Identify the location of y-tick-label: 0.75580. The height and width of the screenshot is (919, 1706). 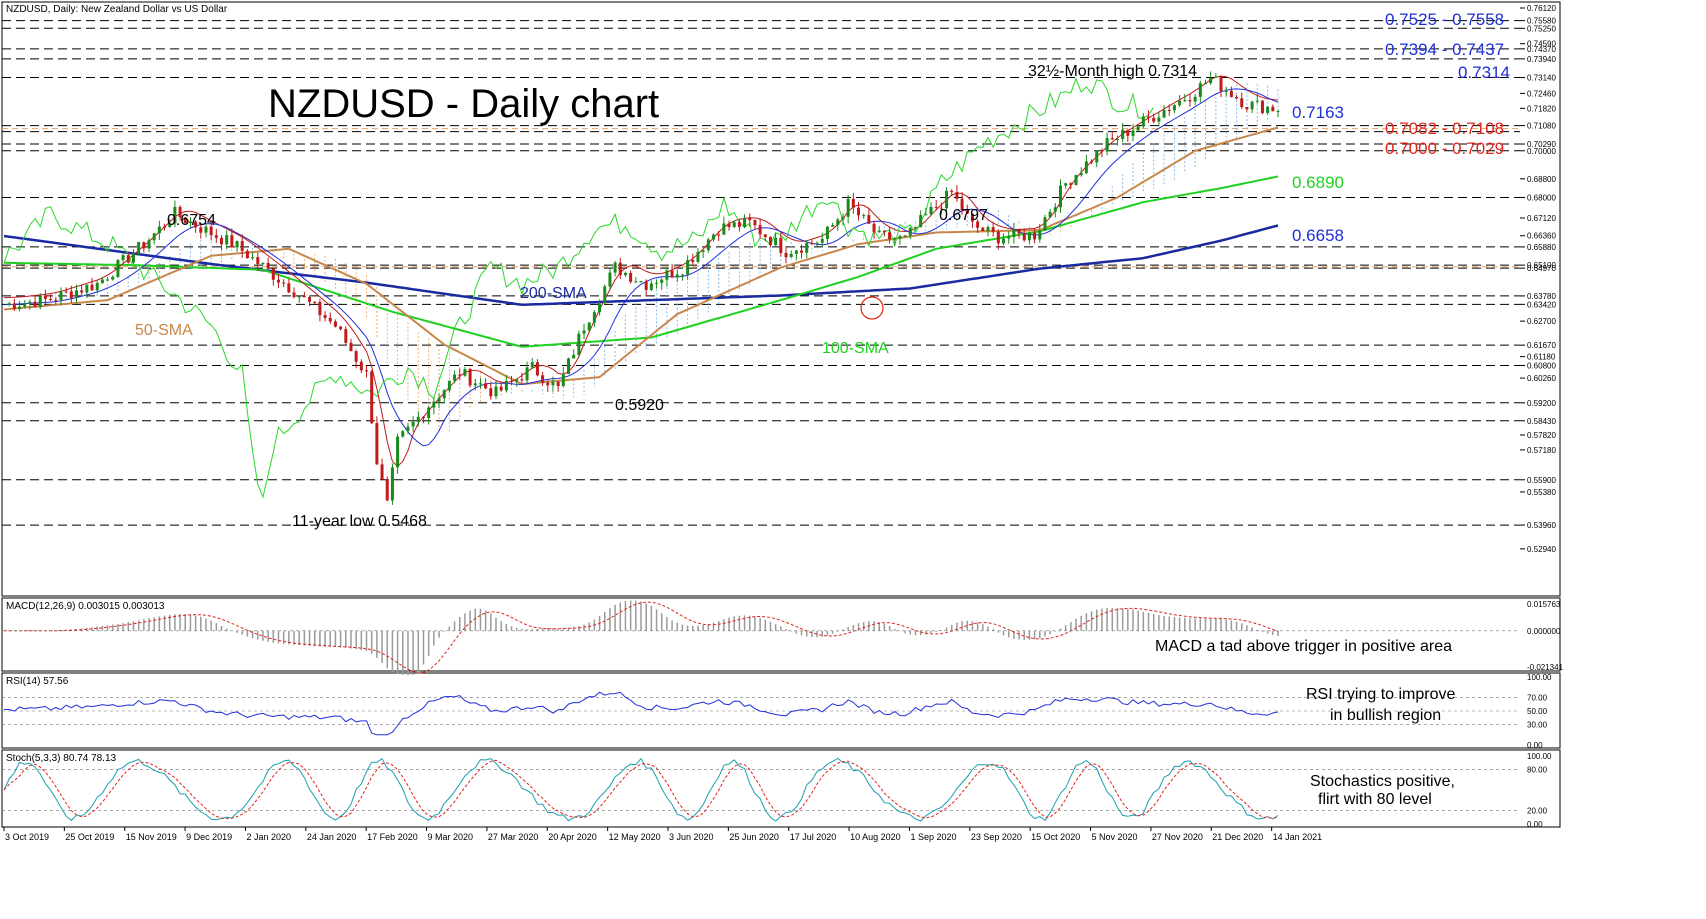
(1541, 21).